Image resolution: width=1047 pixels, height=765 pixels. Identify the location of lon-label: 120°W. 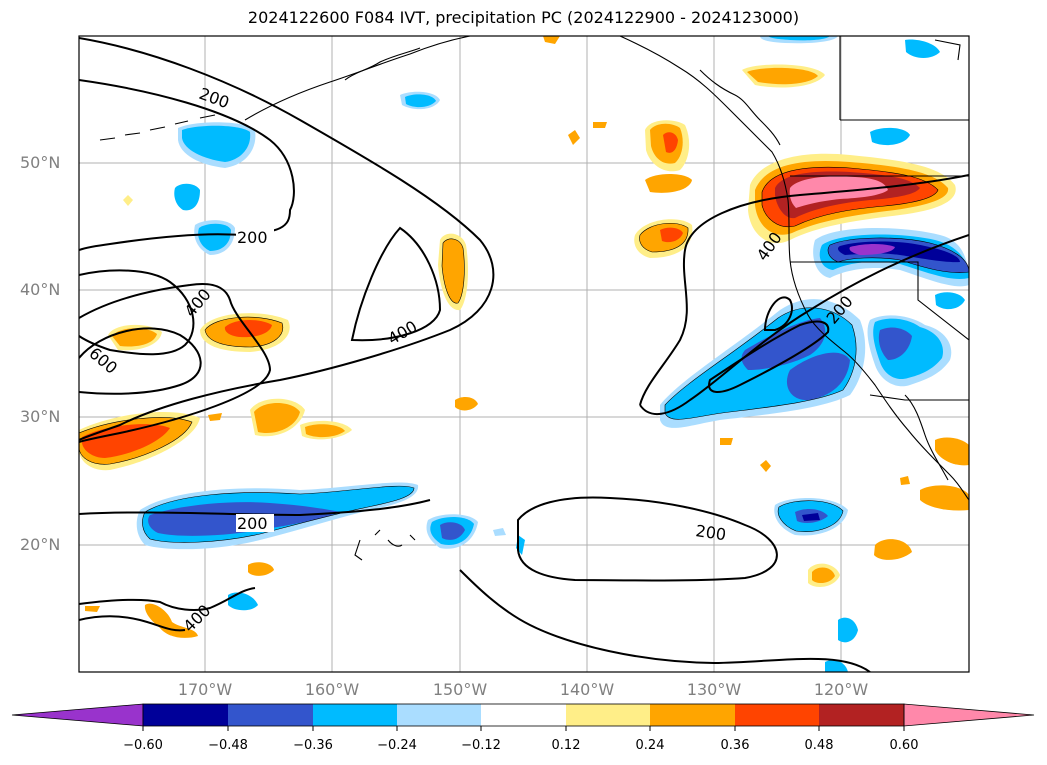
(841, 689).